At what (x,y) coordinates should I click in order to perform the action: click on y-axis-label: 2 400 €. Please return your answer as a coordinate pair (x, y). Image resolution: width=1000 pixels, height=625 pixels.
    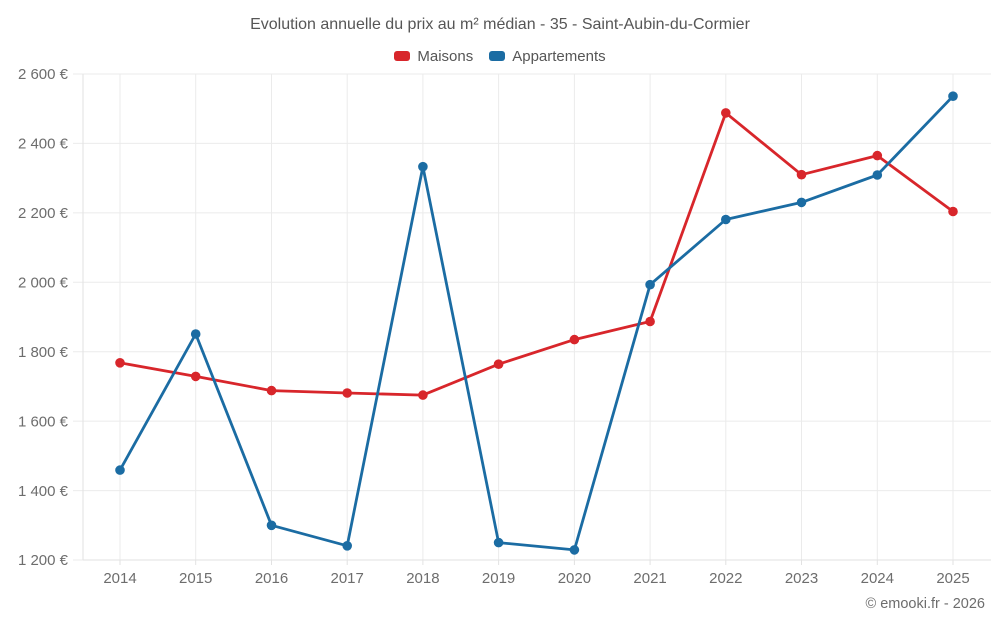
    Looking at the image, I should click on (43, 144).